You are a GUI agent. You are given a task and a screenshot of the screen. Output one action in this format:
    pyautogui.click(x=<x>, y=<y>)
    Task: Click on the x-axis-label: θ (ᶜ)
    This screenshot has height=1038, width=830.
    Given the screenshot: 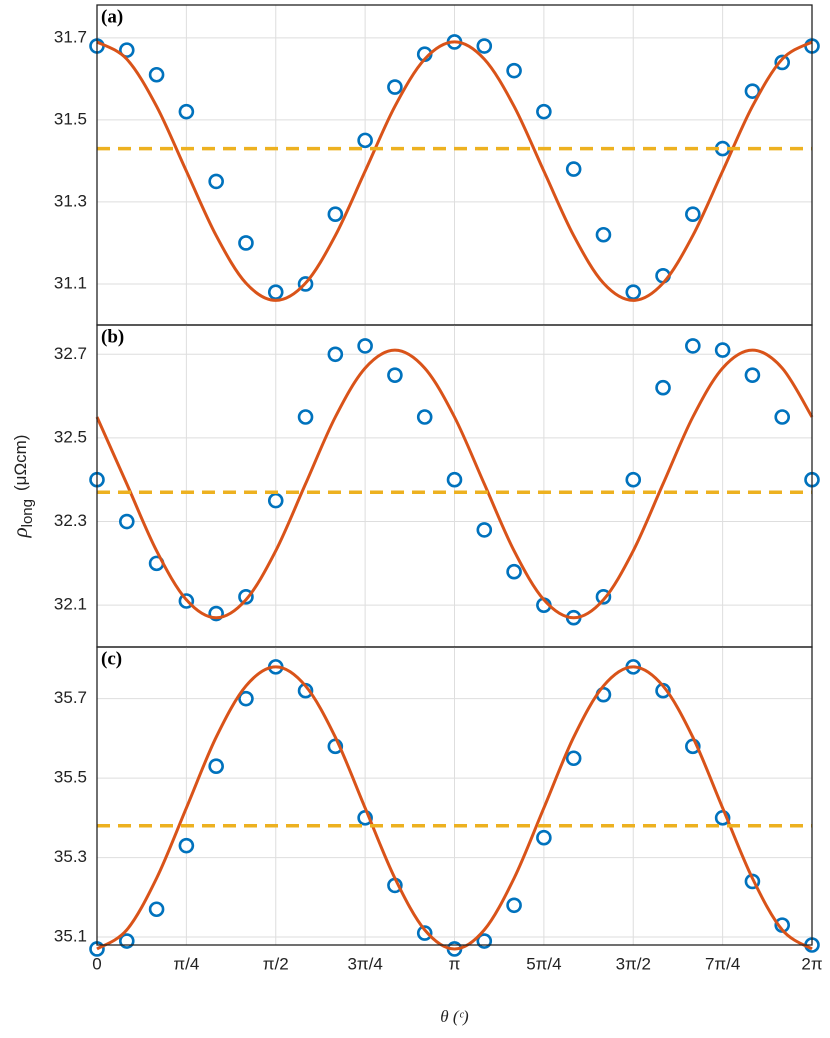 What is the action you would take?
    pyautogui.click(x=454, y=1016)
    